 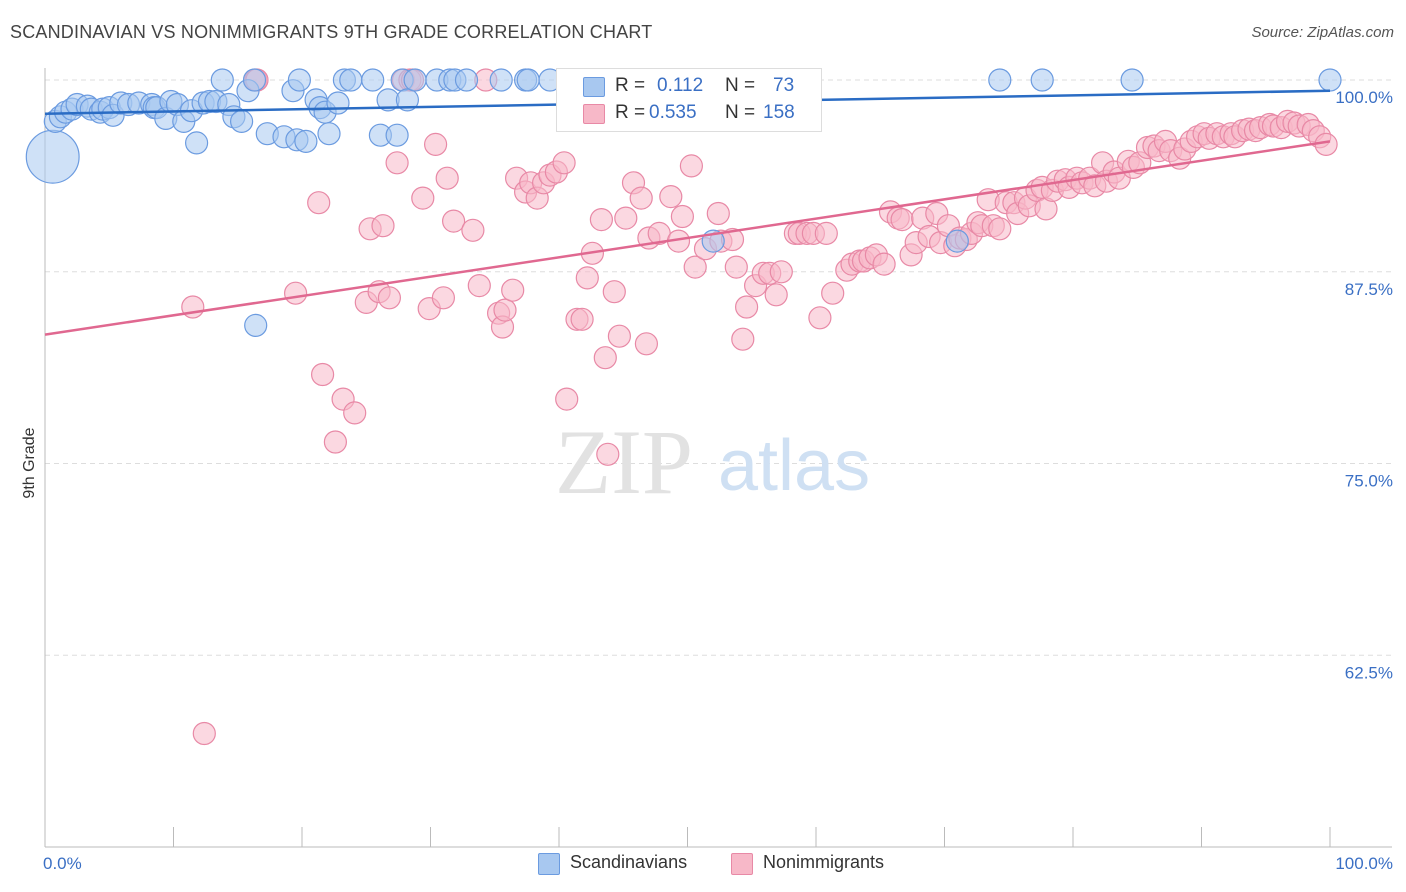 What do you see at coordinates (673, 112) in the screenshot?
I see `r-value: 0.535` at bounding box center [673, 112].